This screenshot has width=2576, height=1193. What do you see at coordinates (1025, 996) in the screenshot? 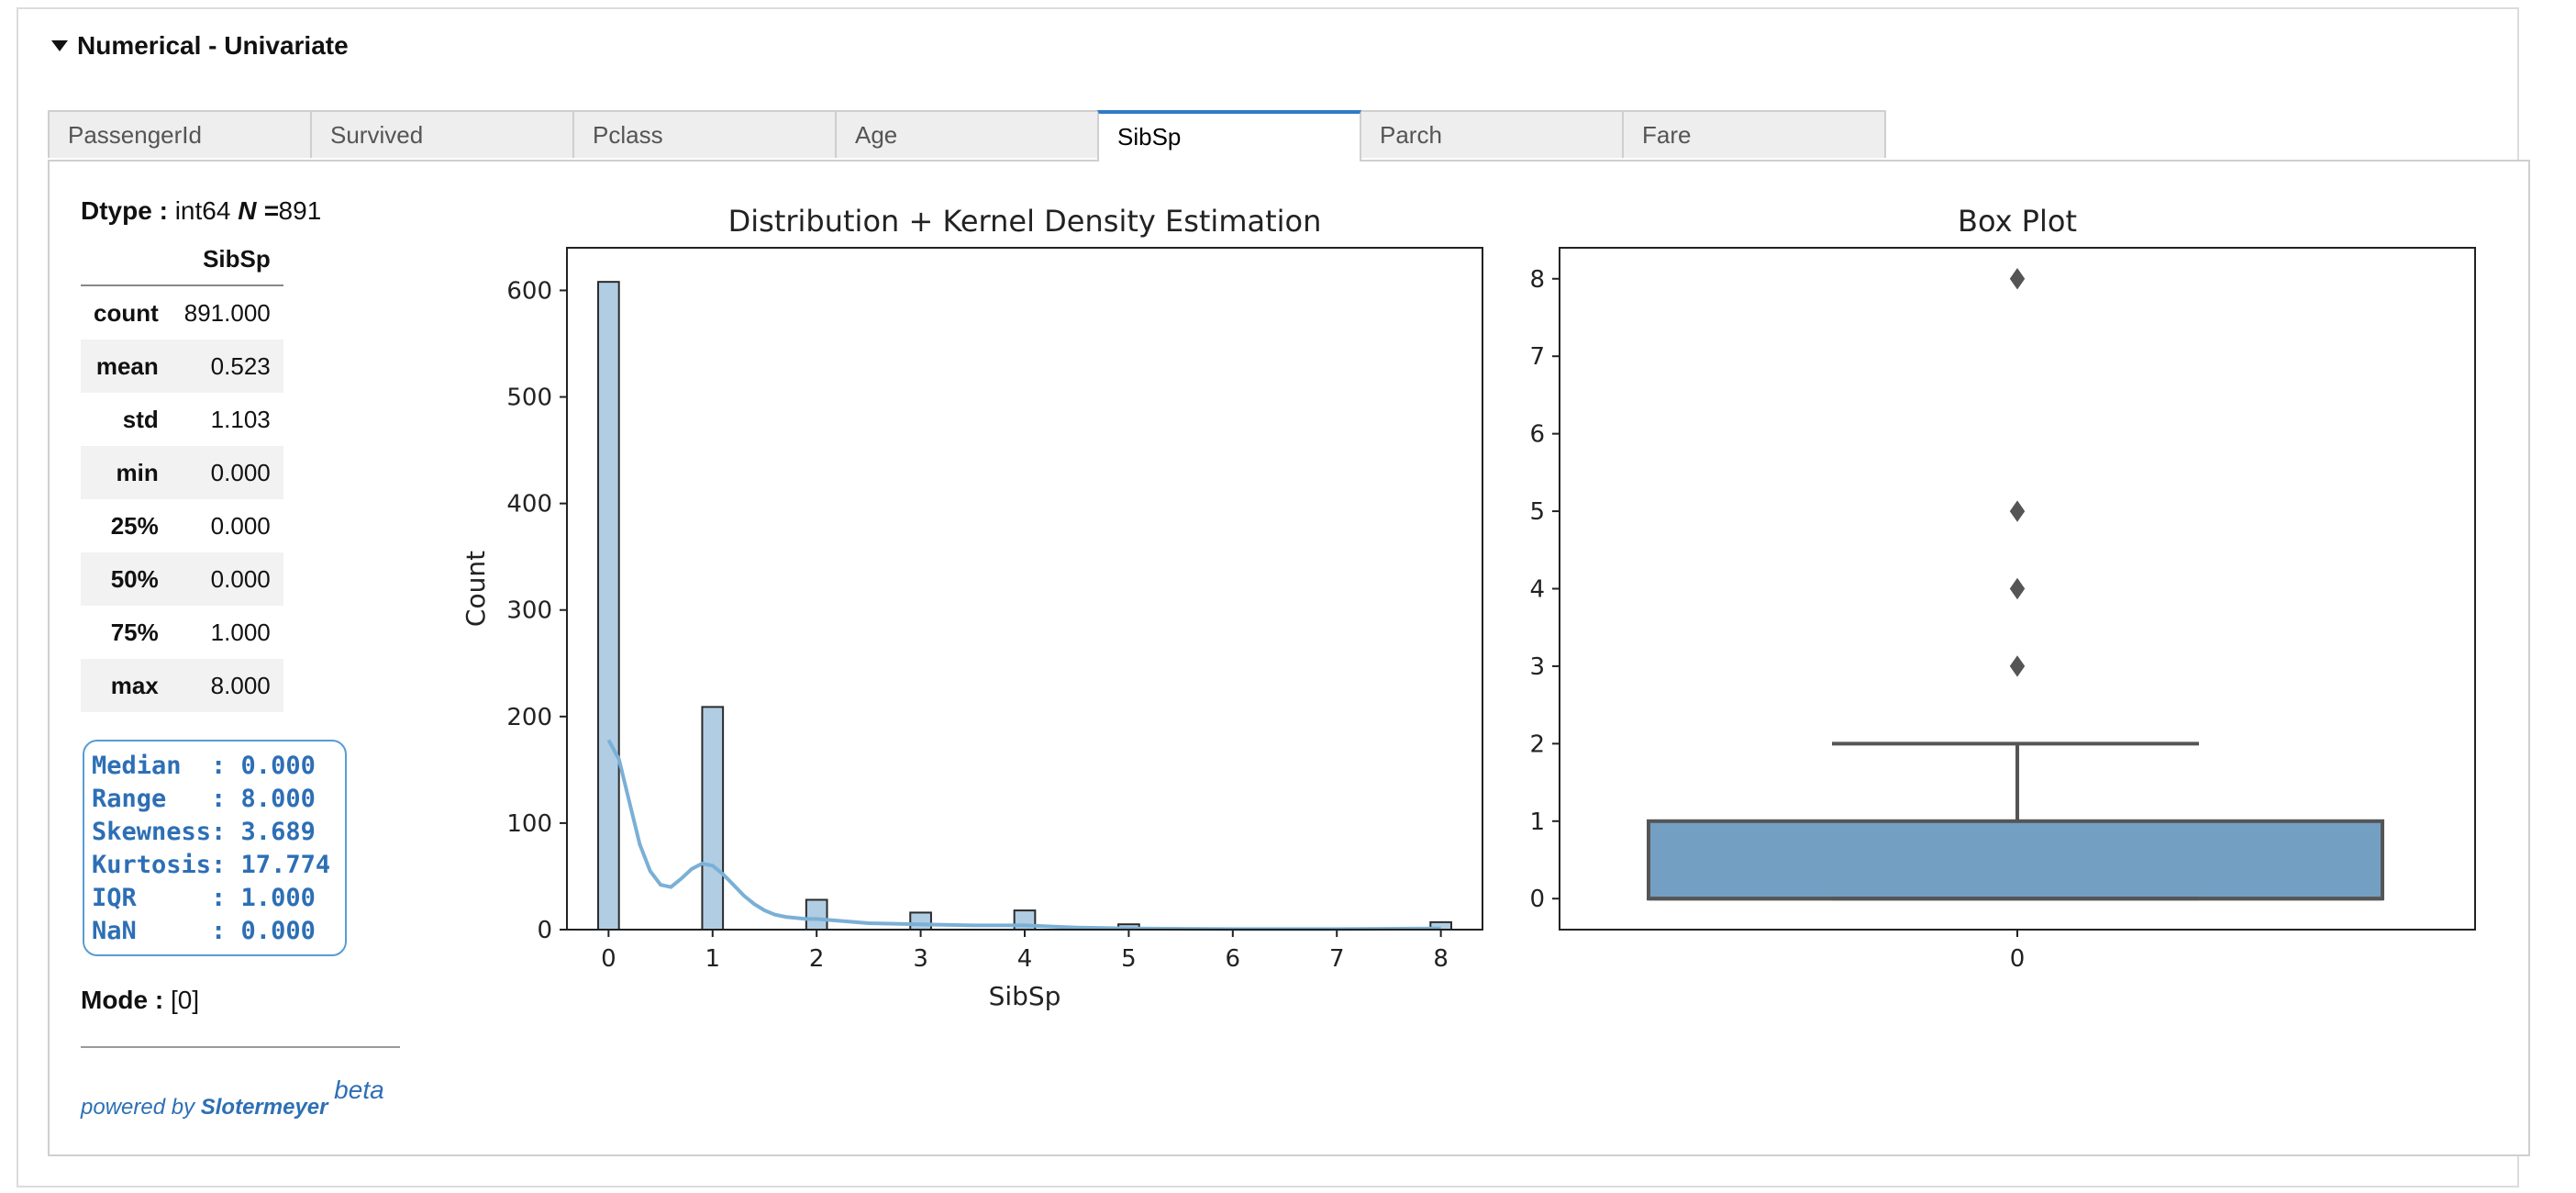
I see `x-axis-label: SibSp` at bounding box center [1025, 996].